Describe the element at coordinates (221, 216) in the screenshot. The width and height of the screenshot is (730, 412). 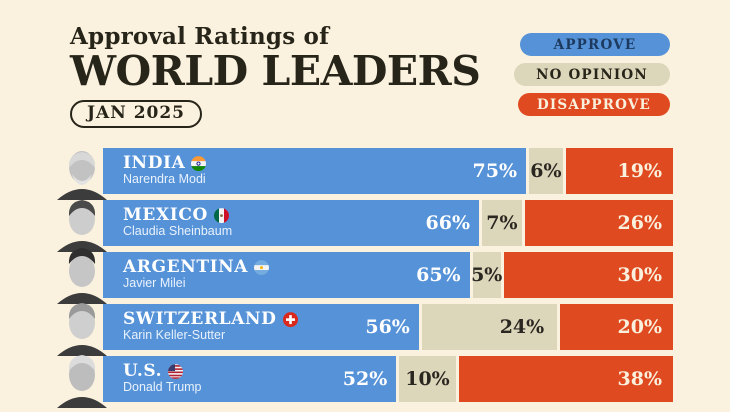
I see `mexico-flag` at that location.